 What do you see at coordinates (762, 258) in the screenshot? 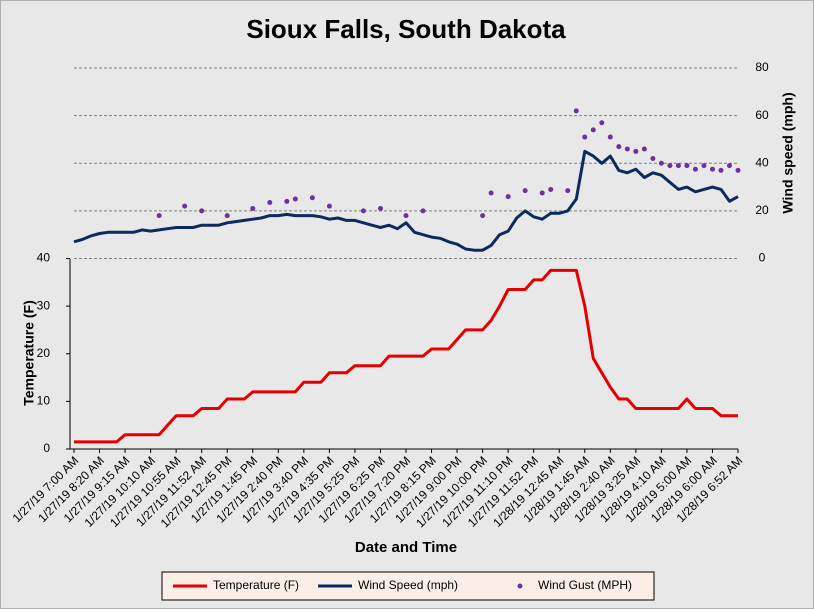
I see `y2-tick-label: 0` at bounding box center [762, 258].